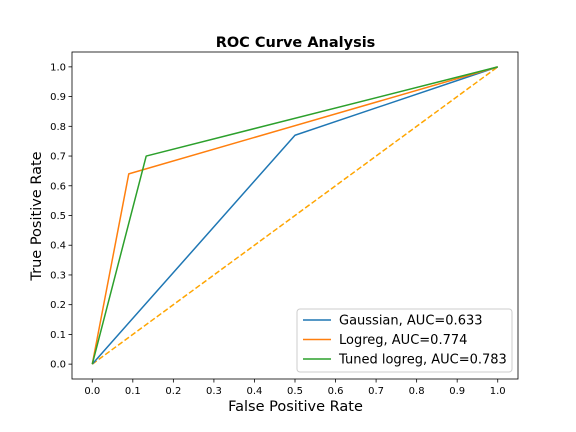 This screenshot has width=576, height=432. Describe the element at coordinates (37, 216) in the screenshot. I see `y-axis-label: True Positive Rate` at that location.